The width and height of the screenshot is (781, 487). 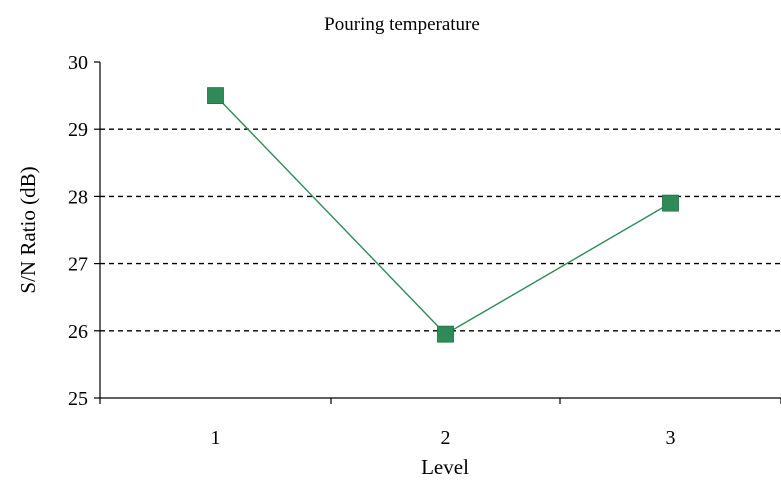 I want to click on y-axis-label: S/N Ratio (dB), so click(x=28, y=229).